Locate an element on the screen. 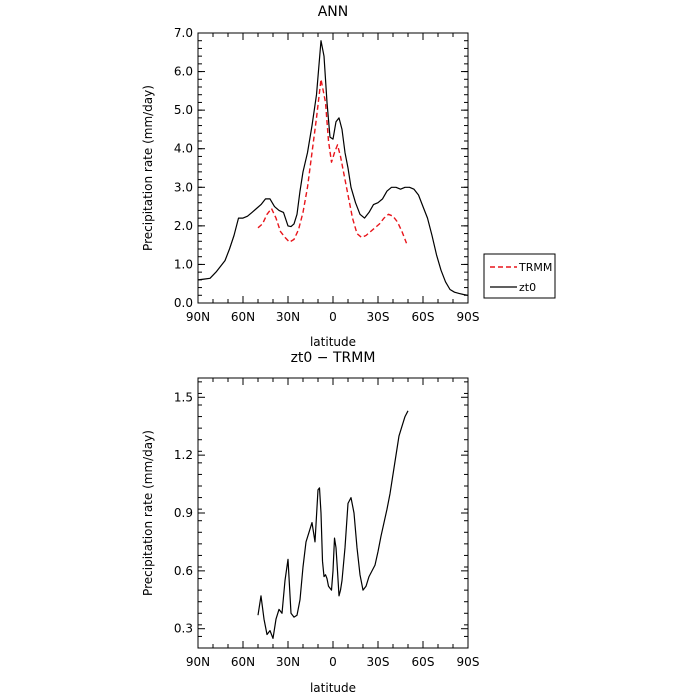  top-y-axis-label: Precipitation rate (mm/day) is located at coordinates (148, 168).